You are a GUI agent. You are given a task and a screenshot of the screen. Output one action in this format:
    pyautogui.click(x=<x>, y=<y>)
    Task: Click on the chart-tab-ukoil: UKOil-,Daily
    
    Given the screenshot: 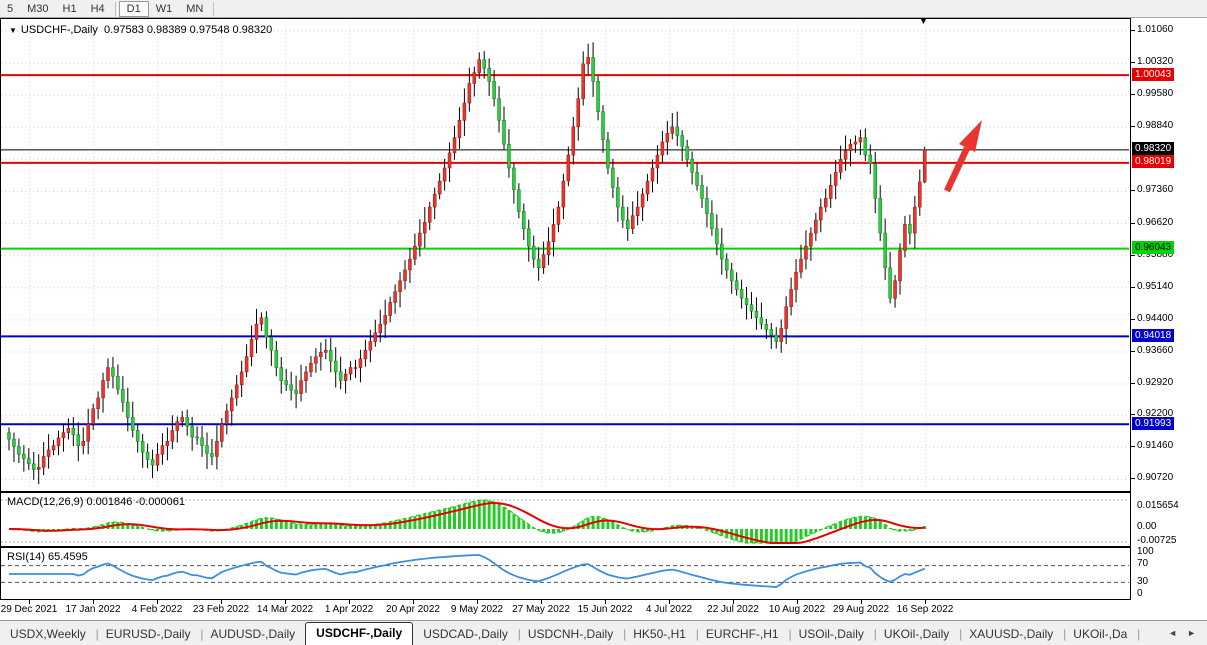 What is the action you would take?
    pyautogui.click(x=918, y=634)
    